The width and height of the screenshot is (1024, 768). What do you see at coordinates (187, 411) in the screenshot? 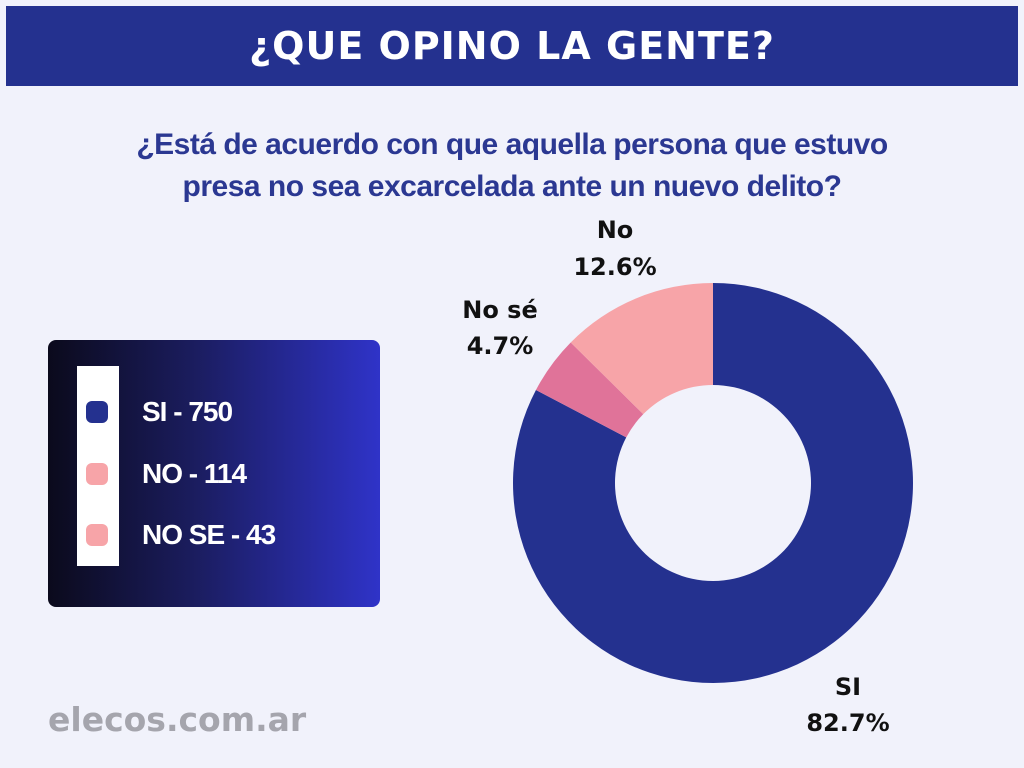
I see `legend-label-si: SI - 750` at bounding box center [187, 411].